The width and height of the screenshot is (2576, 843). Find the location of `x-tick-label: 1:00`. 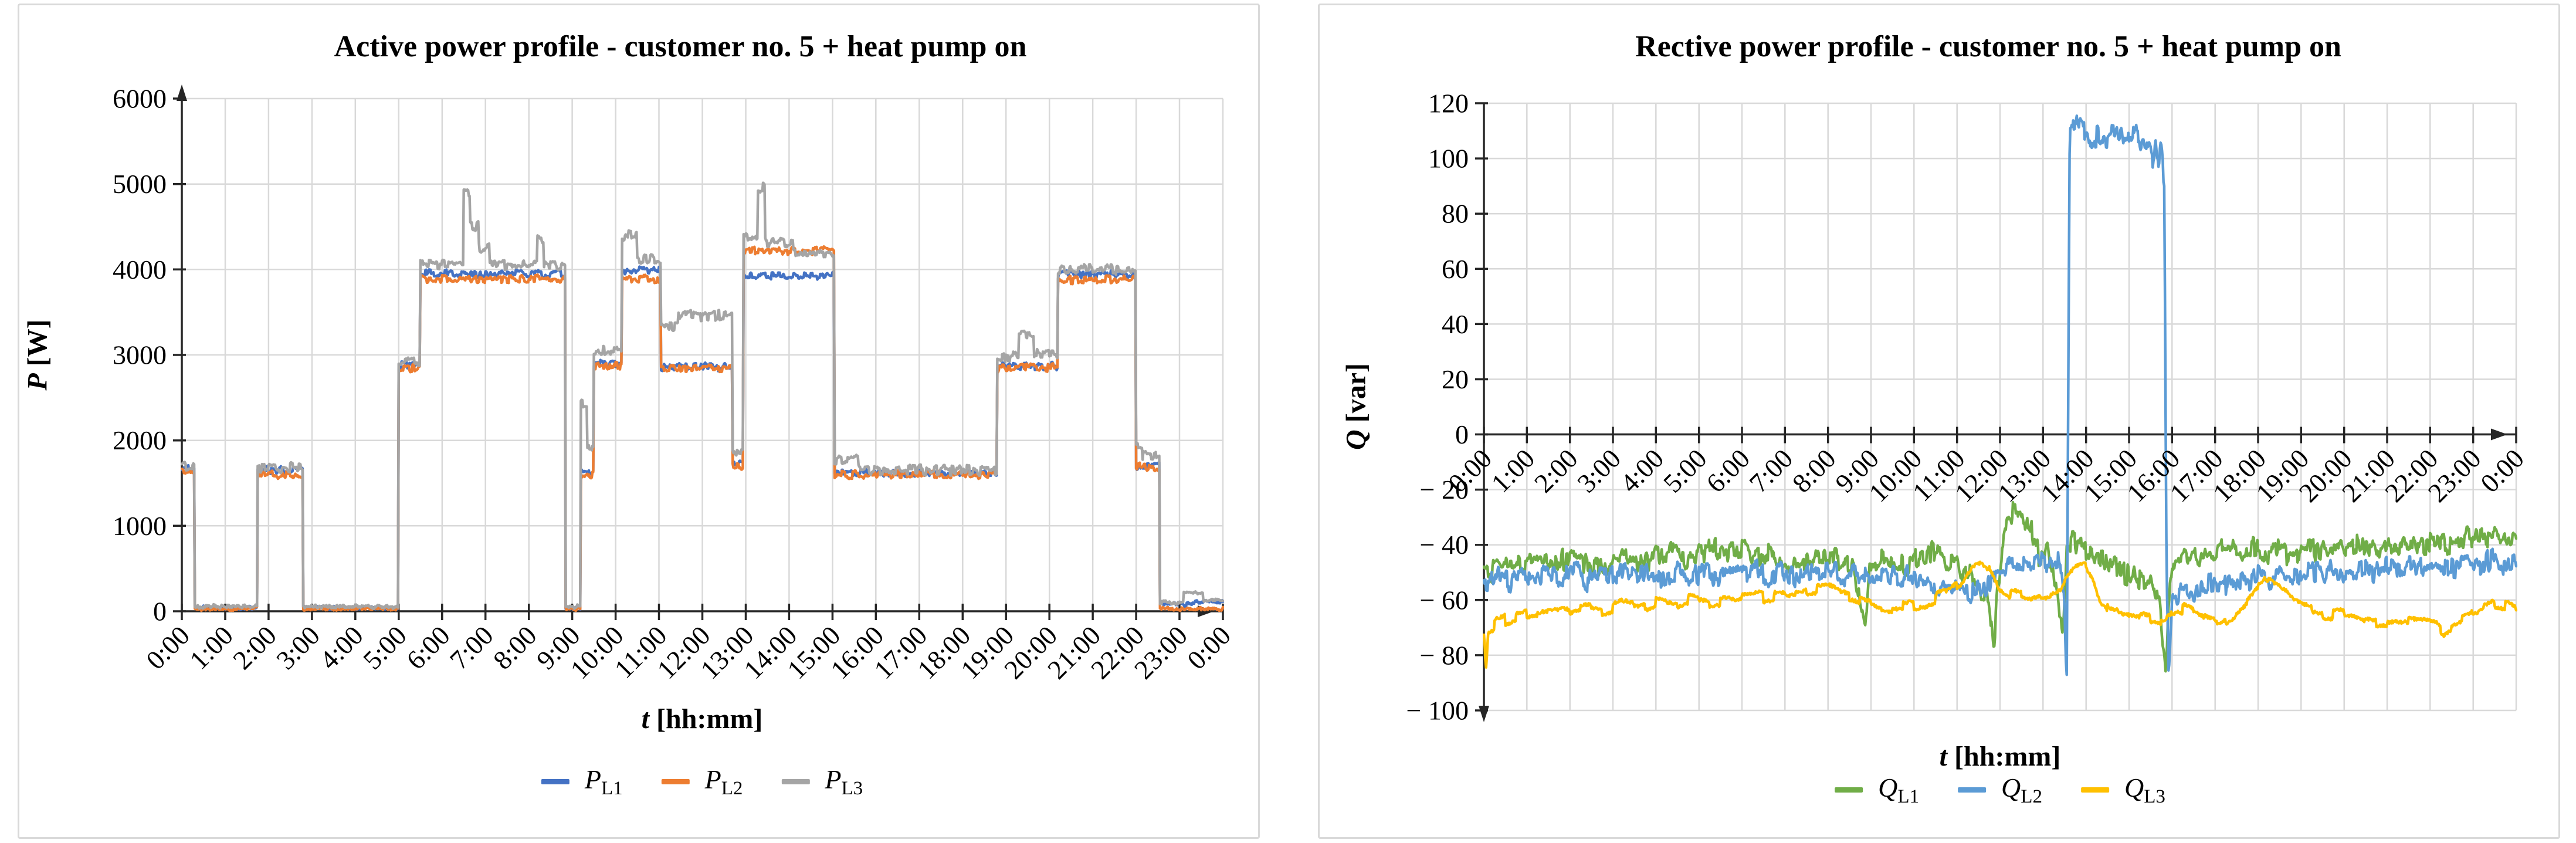

x-tick-label: 1:00 is located at coordinates (212, 647).